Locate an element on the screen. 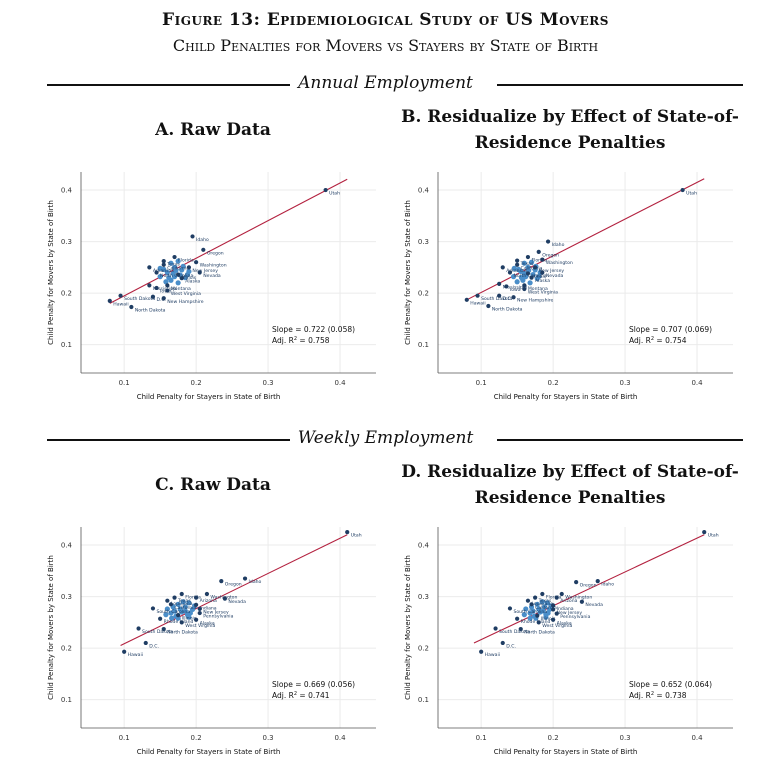 The height and width of the screenshot is (763, 771). point-label: New Hampshire is located at coordinates (185, 302).